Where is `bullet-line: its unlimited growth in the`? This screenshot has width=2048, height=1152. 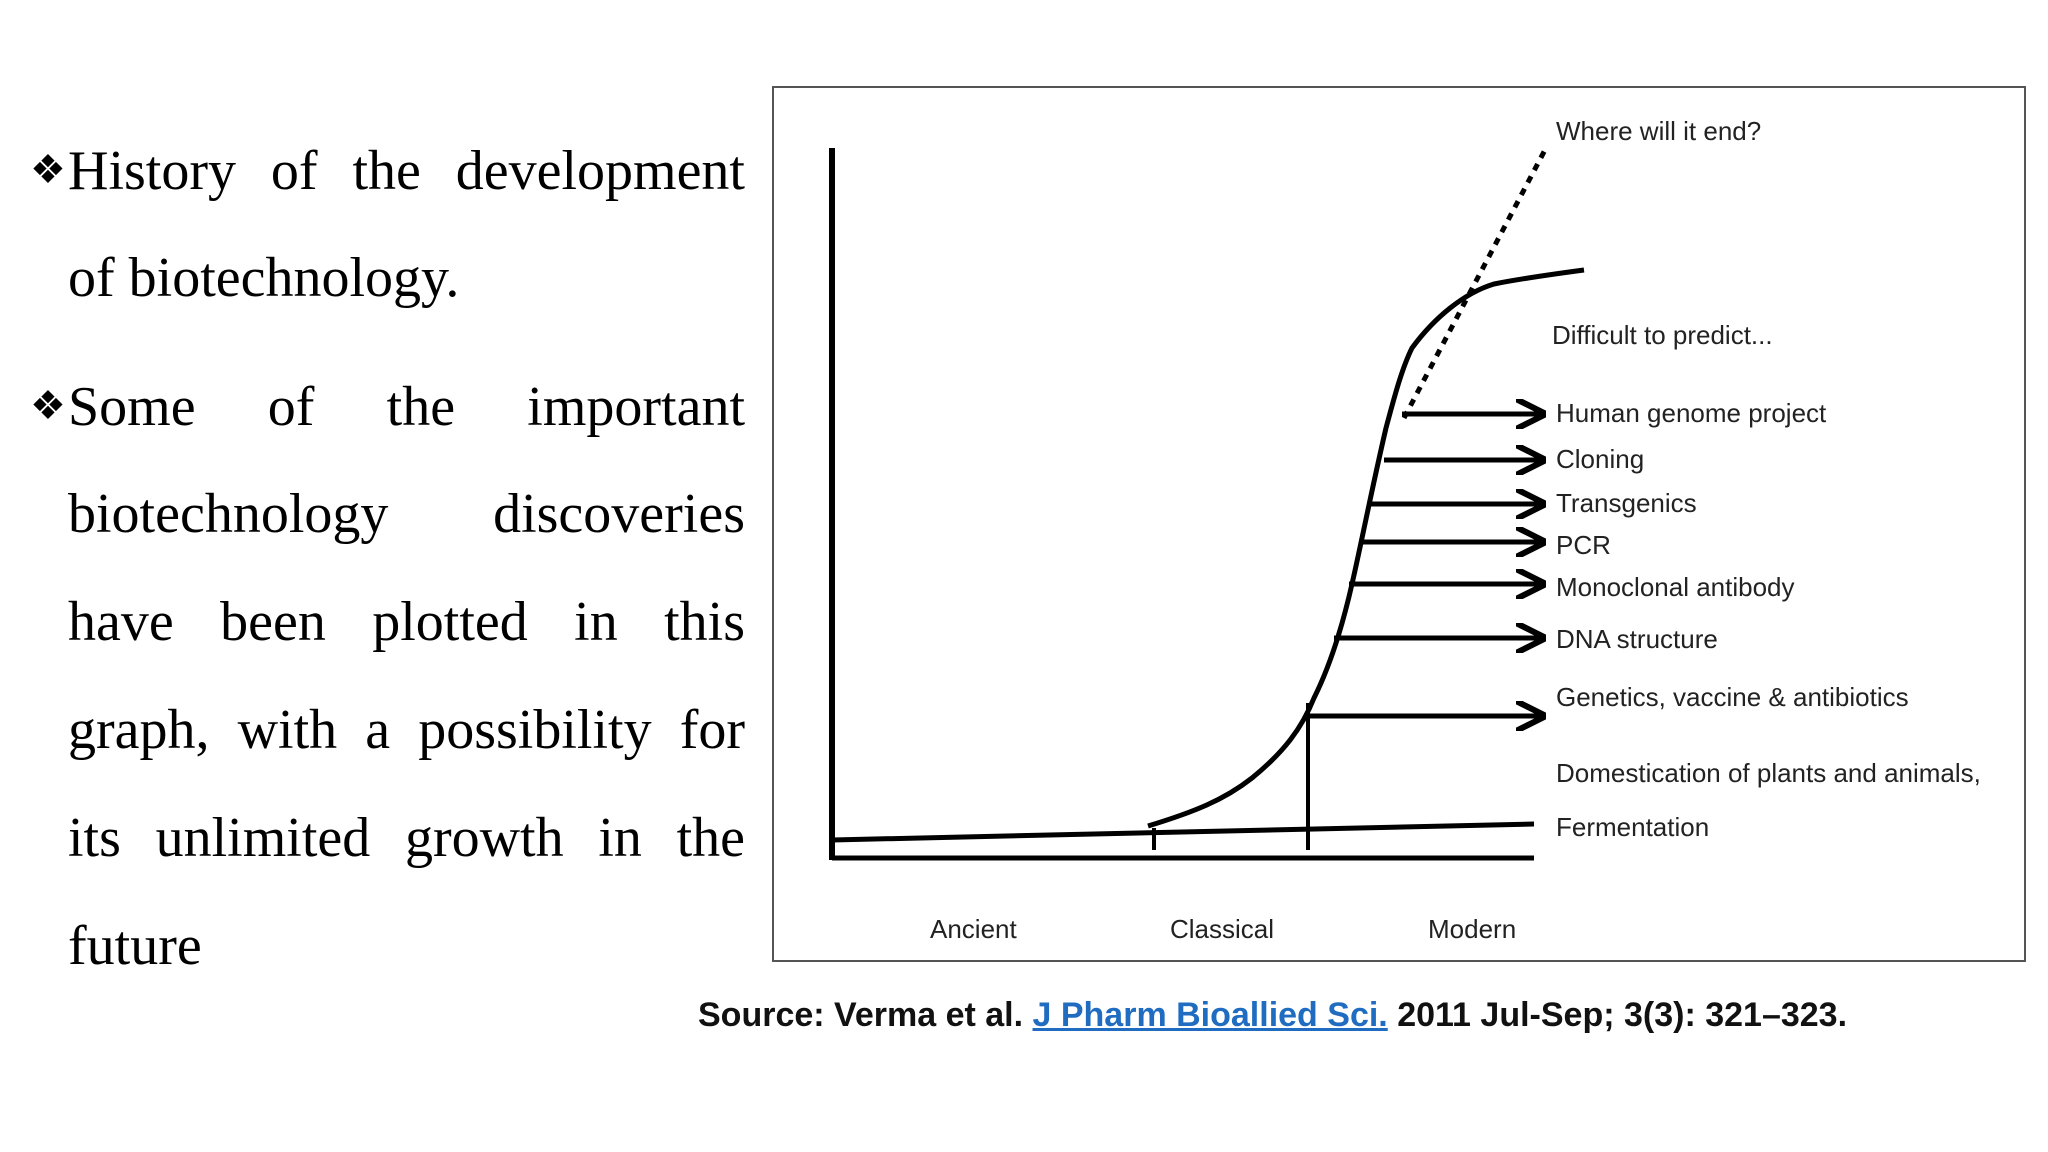 bullet-line: its unlimited growth in the is located at coordinates (406, 838).